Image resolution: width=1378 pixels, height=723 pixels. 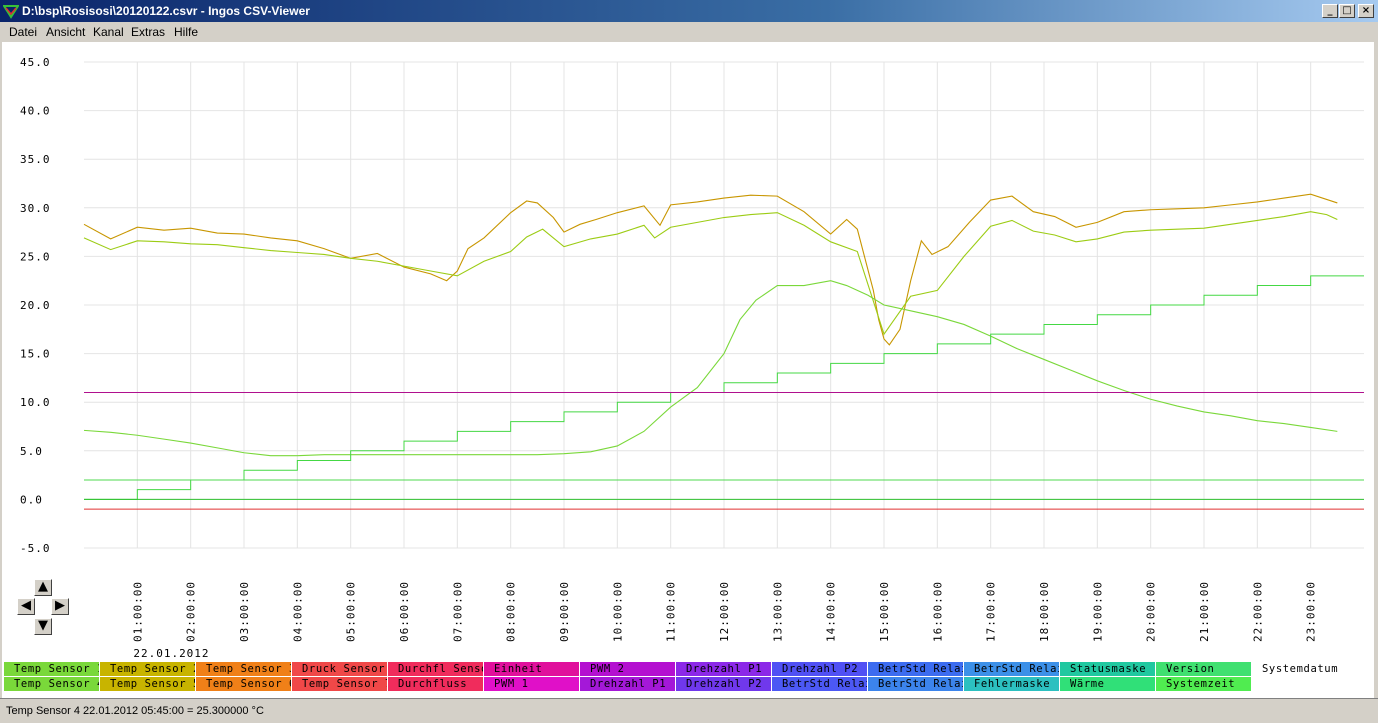 What do you see at coordinates (1203, 669) in the screenshot?
I see `legend-channel: Version` at bounding box center [1203, 669].